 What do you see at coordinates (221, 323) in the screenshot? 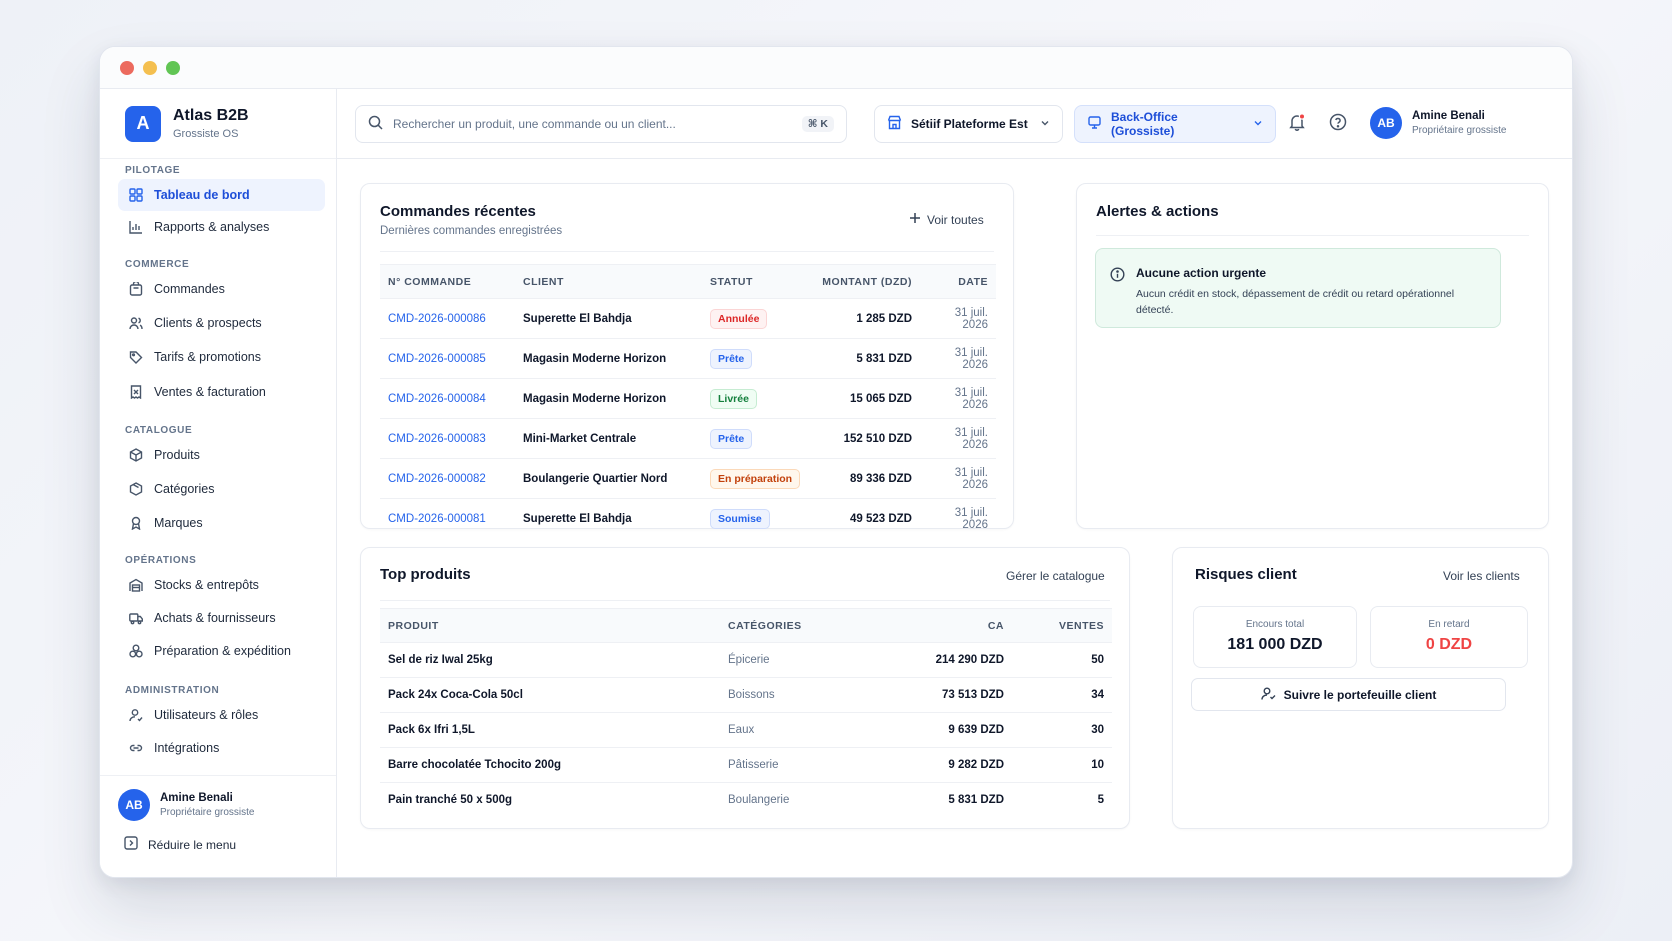
I see `sidebar-item-clients: Clients & prospects` at bounding box center [221, 323].